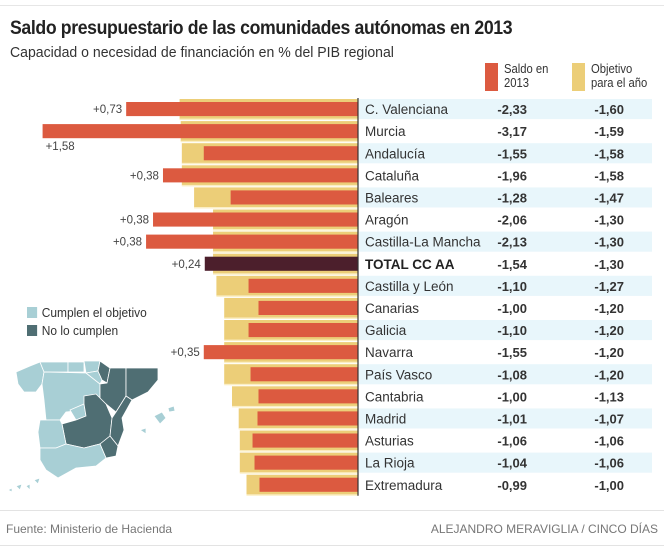 Image resolution: width=664 pixels, height=559 pixels. Describe the element at coordinates (281, 263) in the screenshot. I see `bar-saldo-total` at that location.